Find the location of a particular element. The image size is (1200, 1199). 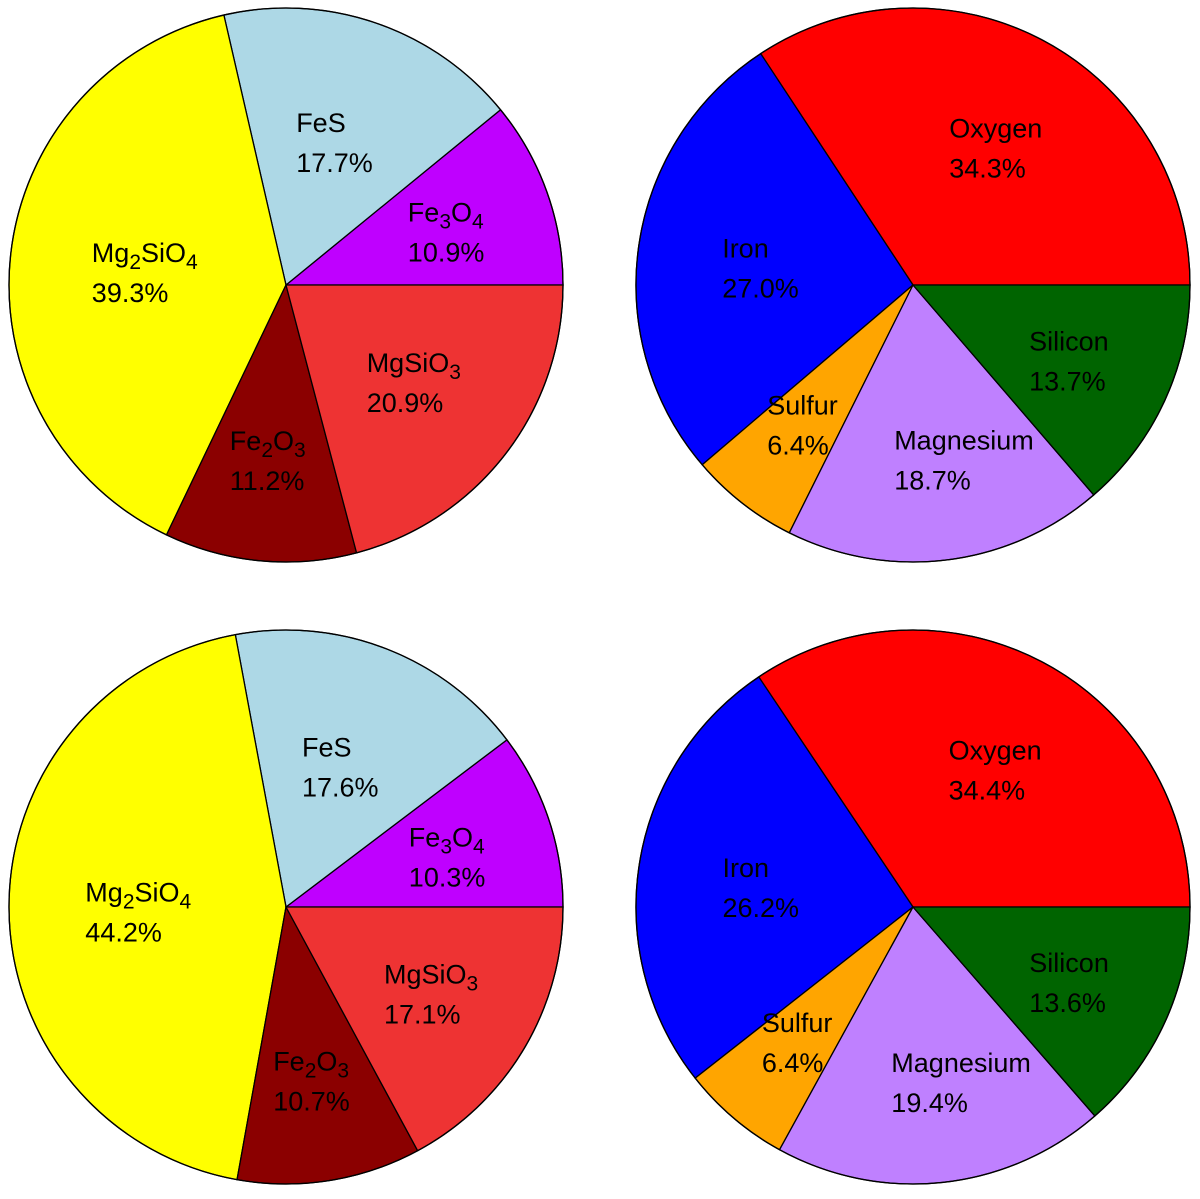

slice-value-label: 17.6% is located at coordinates (340, 787).